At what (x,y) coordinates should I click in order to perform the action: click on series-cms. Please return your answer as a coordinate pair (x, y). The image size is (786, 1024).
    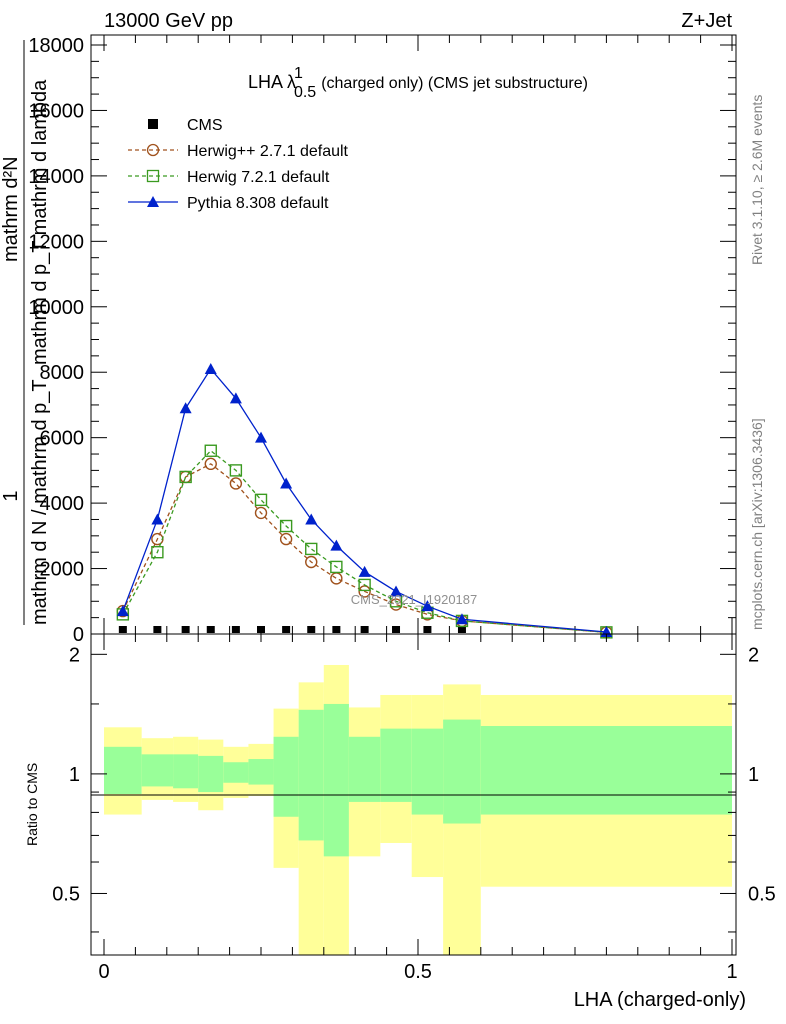
    Looking at the image, I should click on (292, 629).